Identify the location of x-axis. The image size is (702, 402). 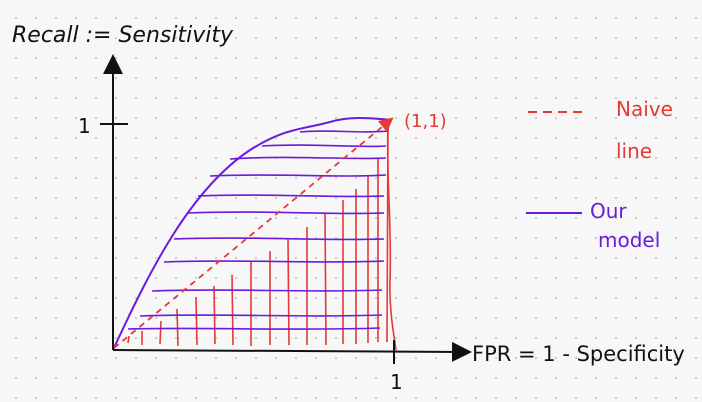
(292, 351).